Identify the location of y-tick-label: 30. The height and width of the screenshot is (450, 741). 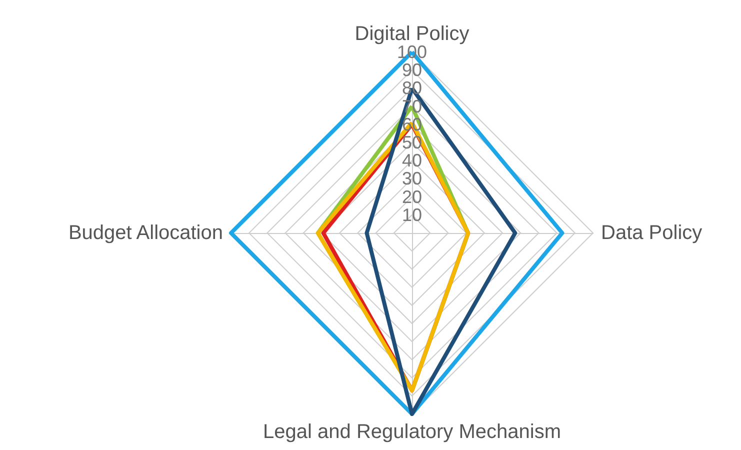
(412, 178).